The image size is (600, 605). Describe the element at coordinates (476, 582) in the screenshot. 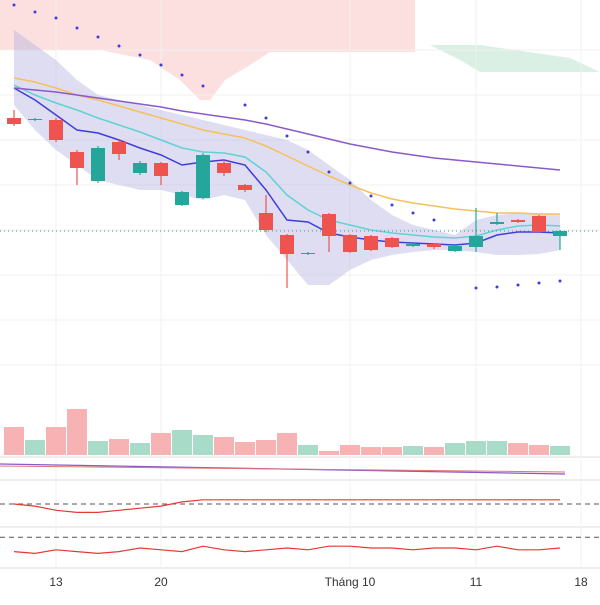

I see `x-tick-label: 11` at that location.